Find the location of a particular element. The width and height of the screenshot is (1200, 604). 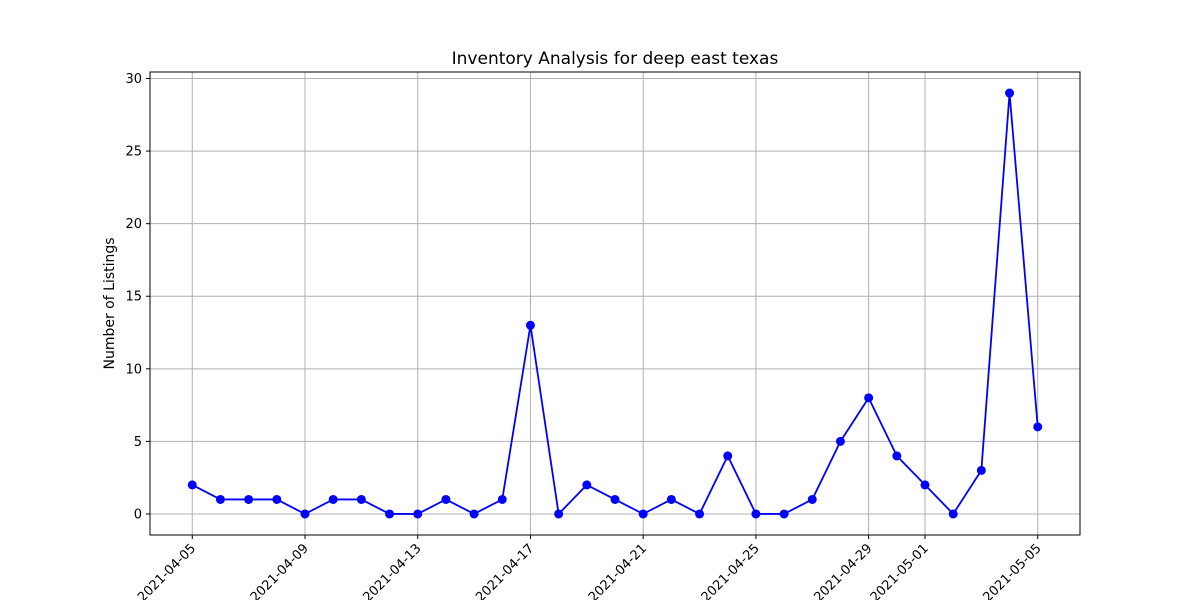

x-tick-label: 2021-04-21 is located at coordinates (618, 570).